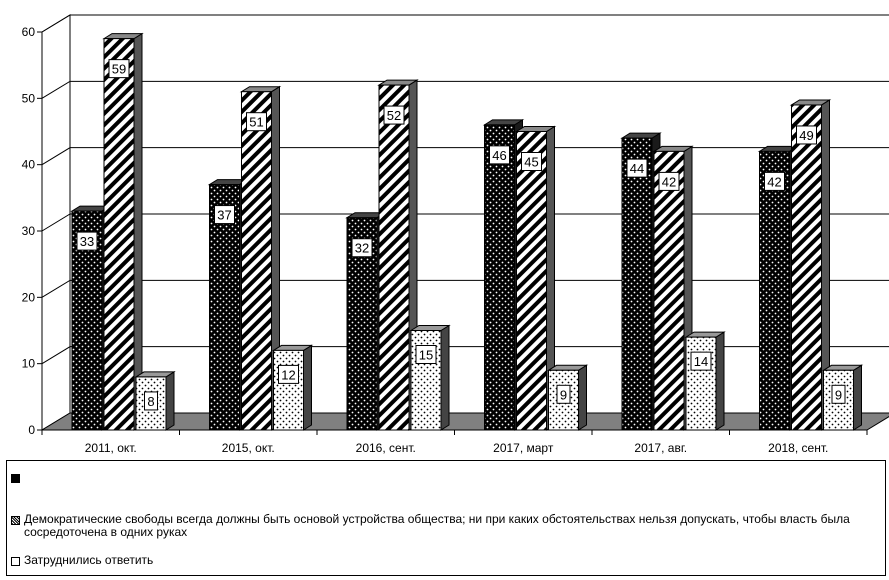 The height and width of the screenshot is (580, 889). Describe the element at coordinates (29, 98) in the screenshot. I see `y-tick-label: 50` at that location.